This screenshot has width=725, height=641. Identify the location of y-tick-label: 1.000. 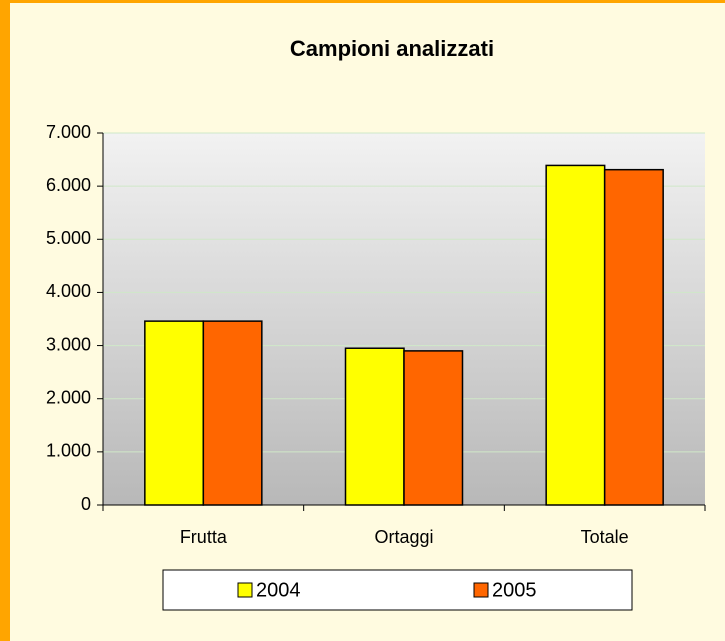
(68, 451).